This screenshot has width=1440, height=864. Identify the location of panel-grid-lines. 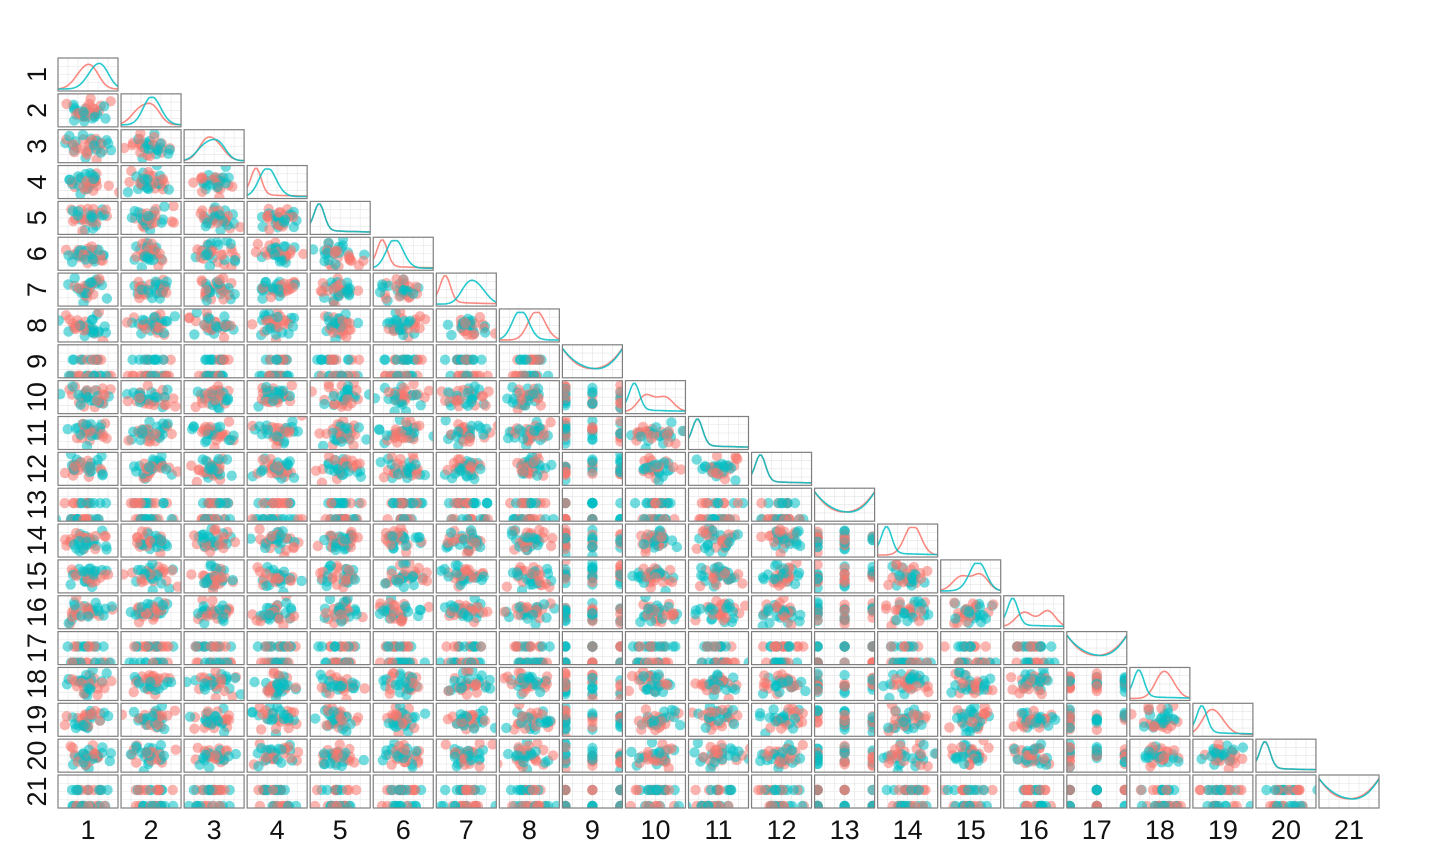
(151, 110).